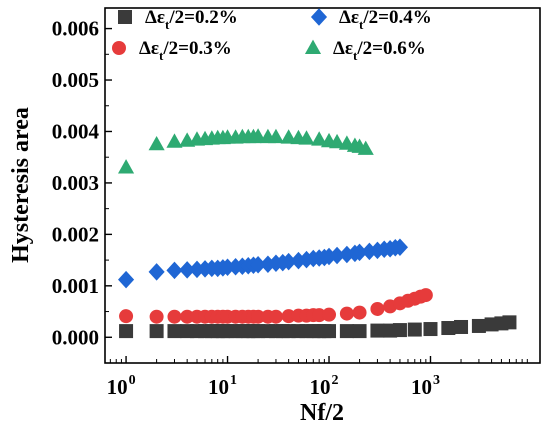  Describe the element at coordinates (75, 286) in the screenshot. I see `y-tick-label: 0.001` at that location.